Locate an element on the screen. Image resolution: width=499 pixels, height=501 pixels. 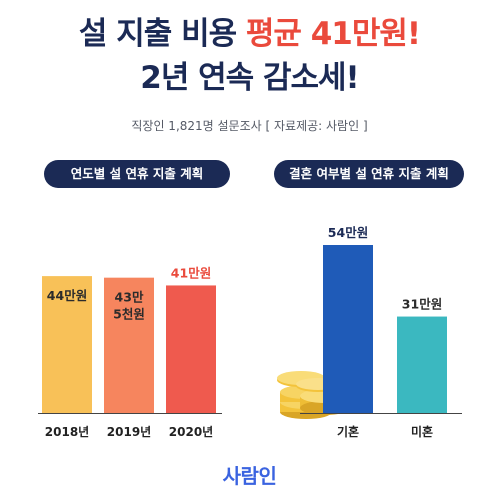
data-label: 44만원 is located at coordinates (67, 295).